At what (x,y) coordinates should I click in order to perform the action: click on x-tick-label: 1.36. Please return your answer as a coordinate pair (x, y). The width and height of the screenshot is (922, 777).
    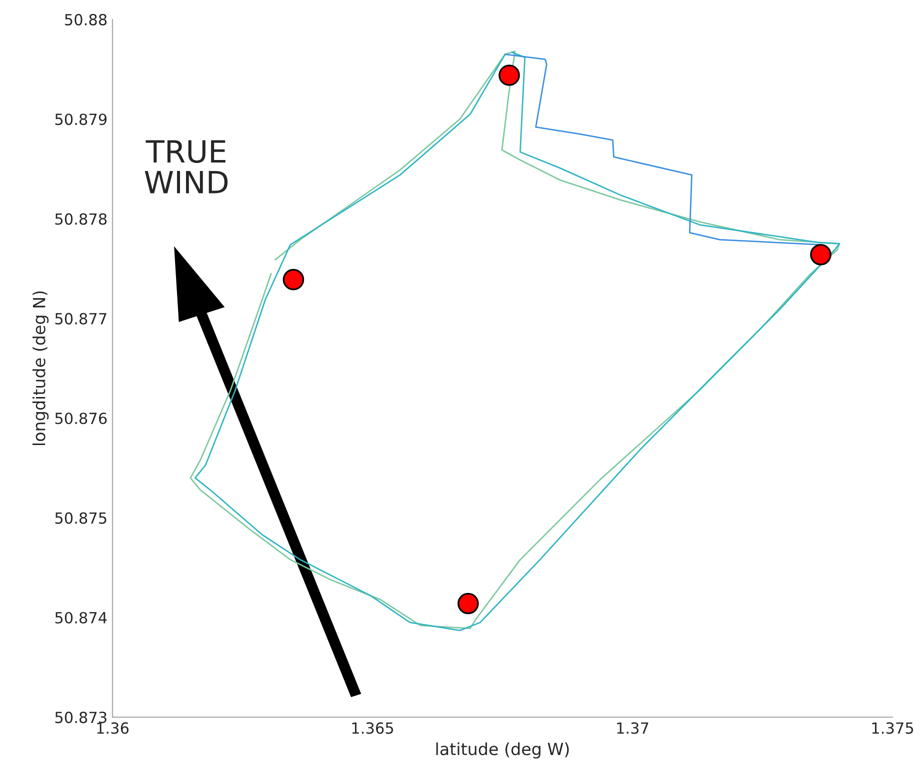
    Looking at the image, I should click on (113, 728).